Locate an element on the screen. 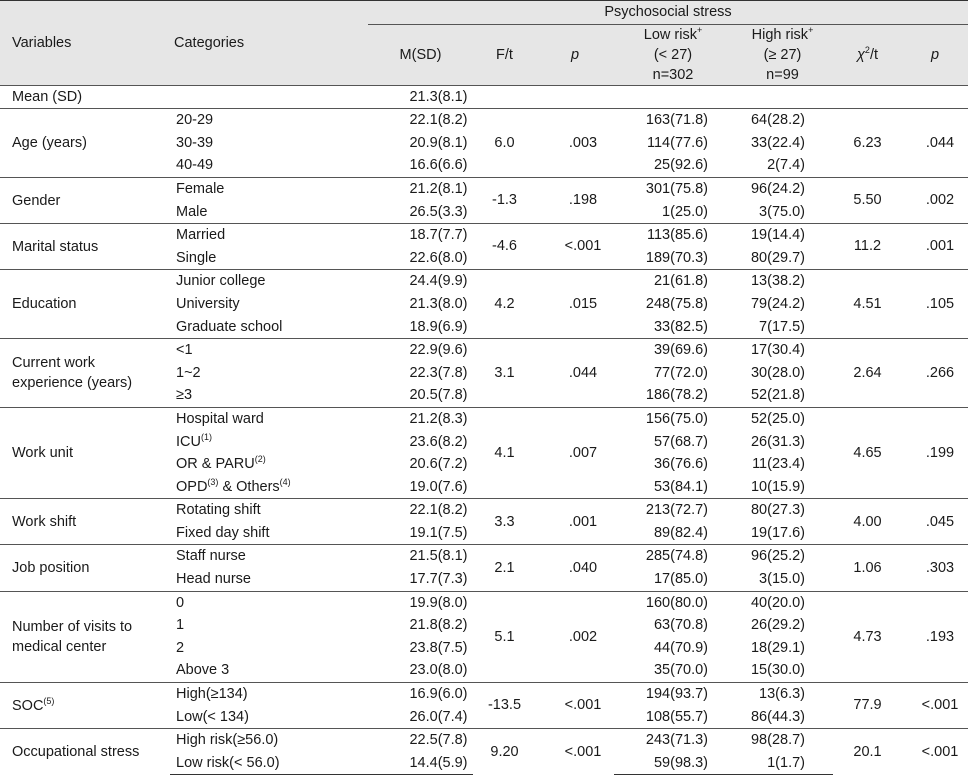 This screenshot has height=777, width=968. variable-cell: Gender is located at coordinates (85, 200).